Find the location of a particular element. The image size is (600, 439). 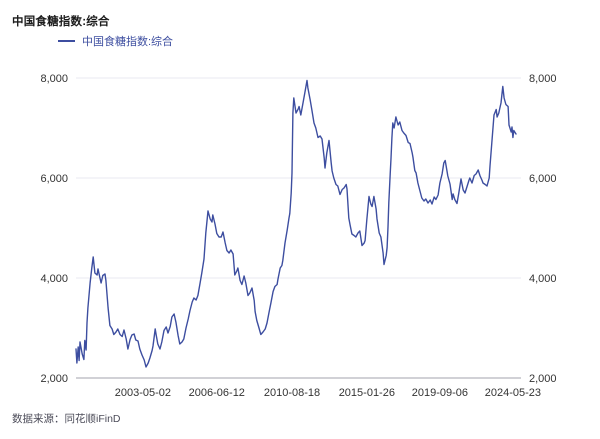

x-axis-tick: 2006-06-12 is located at coordinates (217, 393).